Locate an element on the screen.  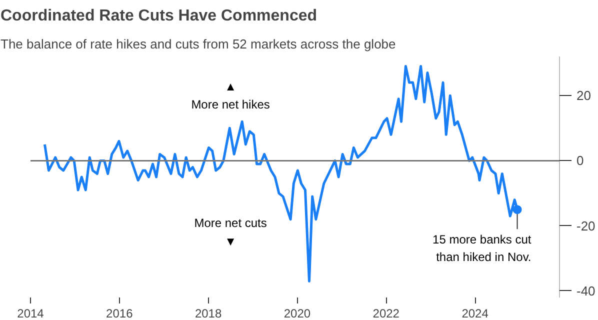
annotation: More net cuts ▼ is located at coordinates (230, 232).